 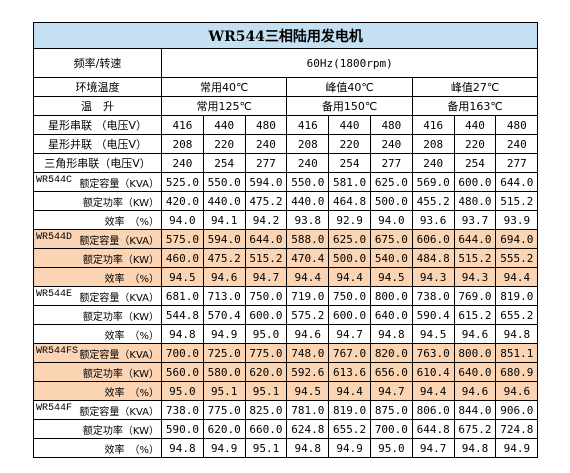 What do you see at coordinates (475, 201) in the screenshot?
I see `metric-value: 480.0` at bounding box center [475, 201].